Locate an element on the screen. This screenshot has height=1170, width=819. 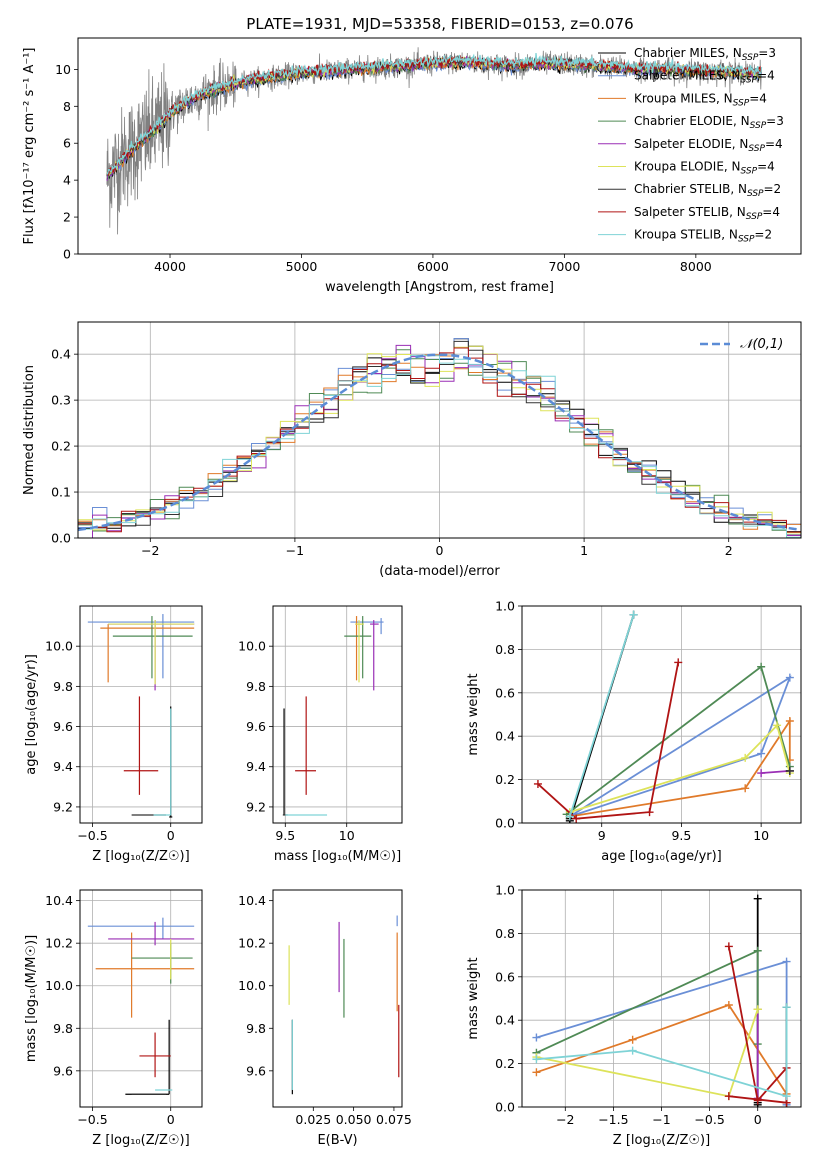
y-tick-label: 9.4 is located at coordinates (63, 766).